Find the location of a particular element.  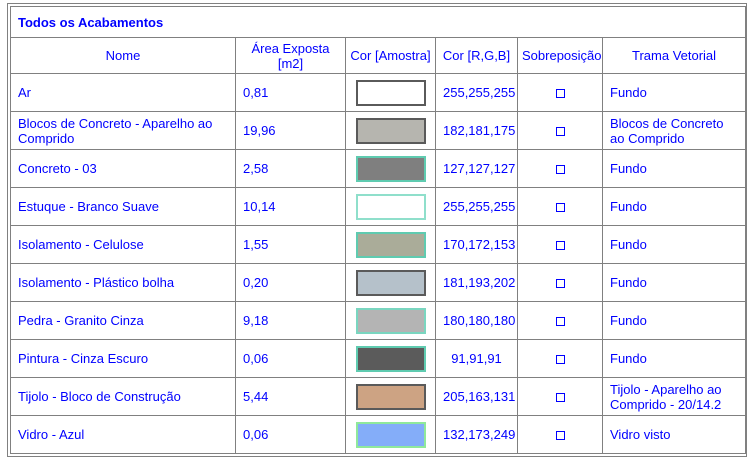

column-header-rgb: Cor [R,G,B] is located at coordinates (476, 55).